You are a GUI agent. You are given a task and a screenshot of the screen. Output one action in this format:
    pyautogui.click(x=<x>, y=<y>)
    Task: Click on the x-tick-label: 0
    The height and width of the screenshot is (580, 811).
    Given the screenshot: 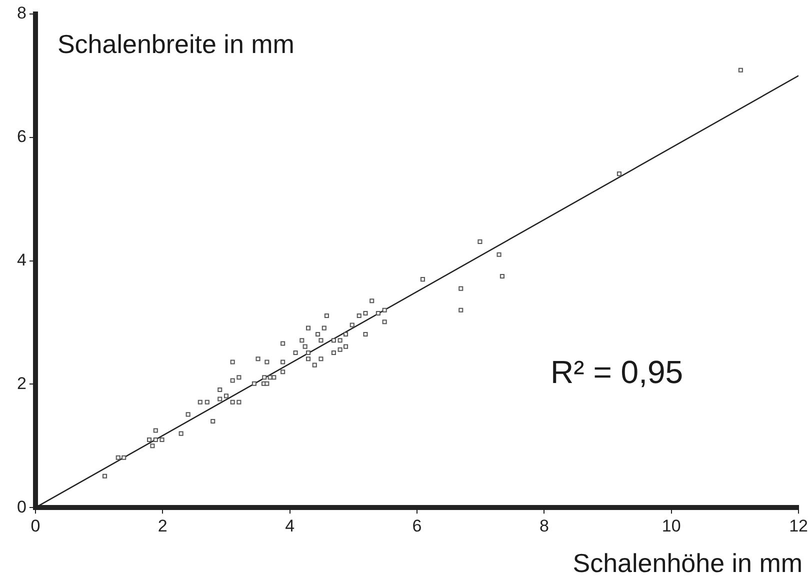 What is the action you would take?
    pyautogui.click(x=35, y=526)
    